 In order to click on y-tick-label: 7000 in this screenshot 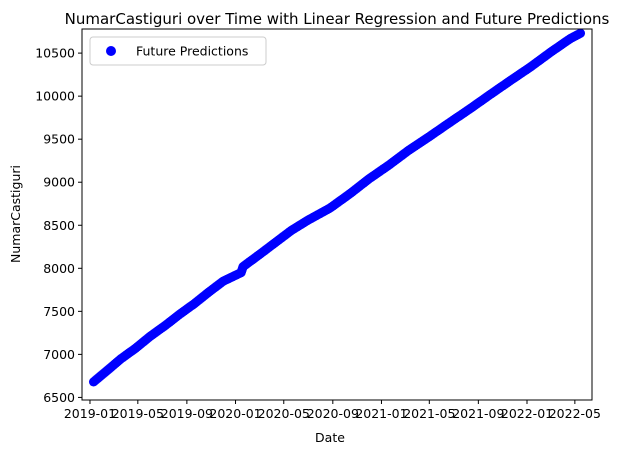, I will do `click(59, 354)`.